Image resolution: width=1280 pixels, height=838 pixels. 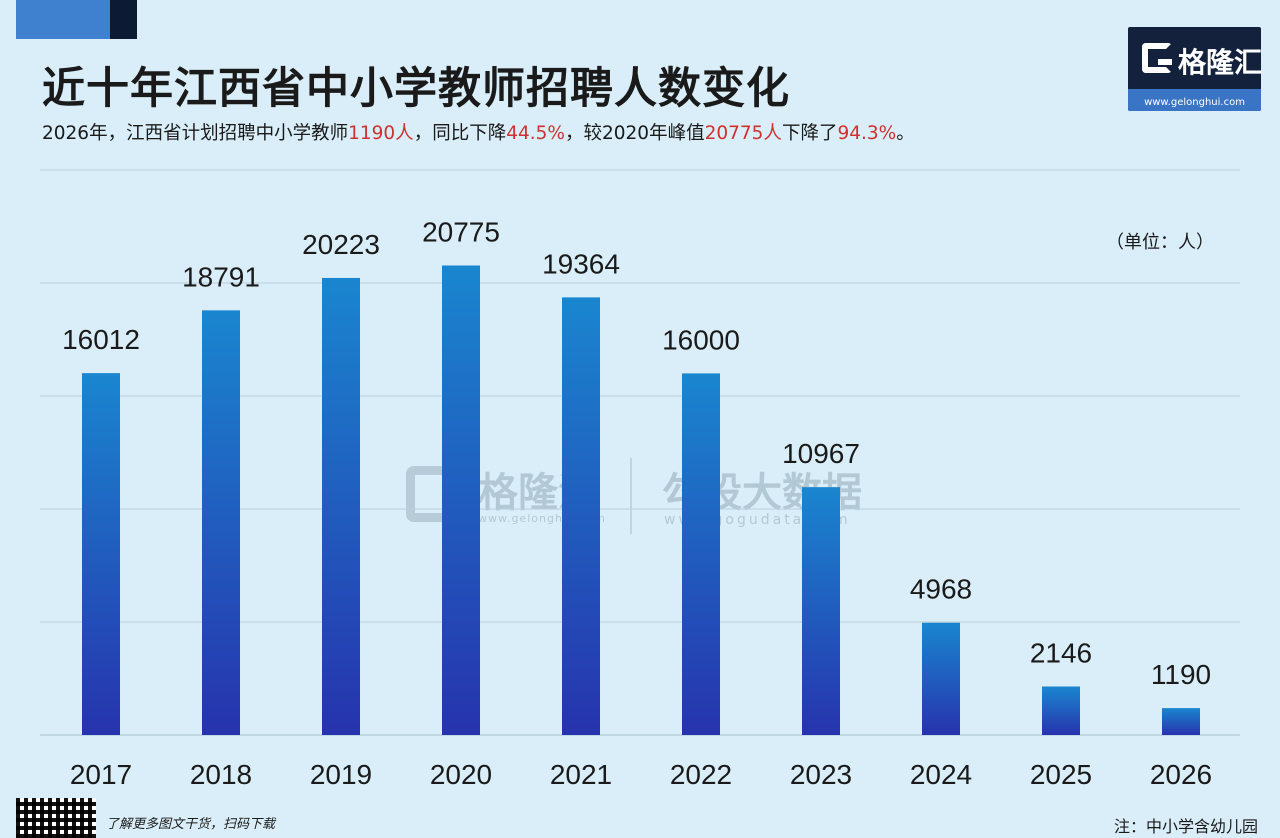 What do you see at coordinates (581, 263) in the screenshot?
I see `data-label-2021: 19364` at bounding box center [581, 263].